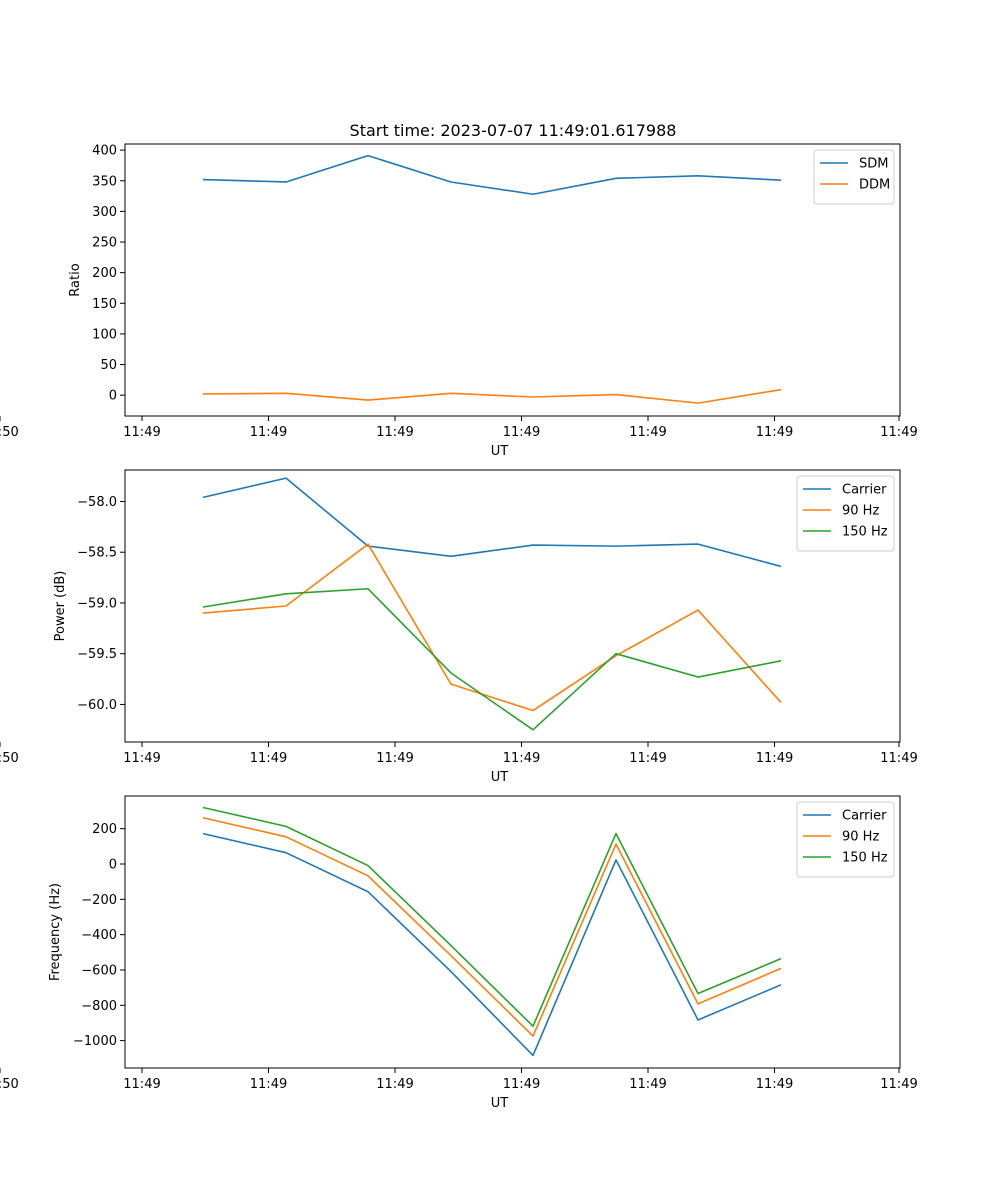 The image size is (1000, 1200). Describe the element at coordinates (104, 334) in the screenshot. I see `y-tick-label: 100` at that location.